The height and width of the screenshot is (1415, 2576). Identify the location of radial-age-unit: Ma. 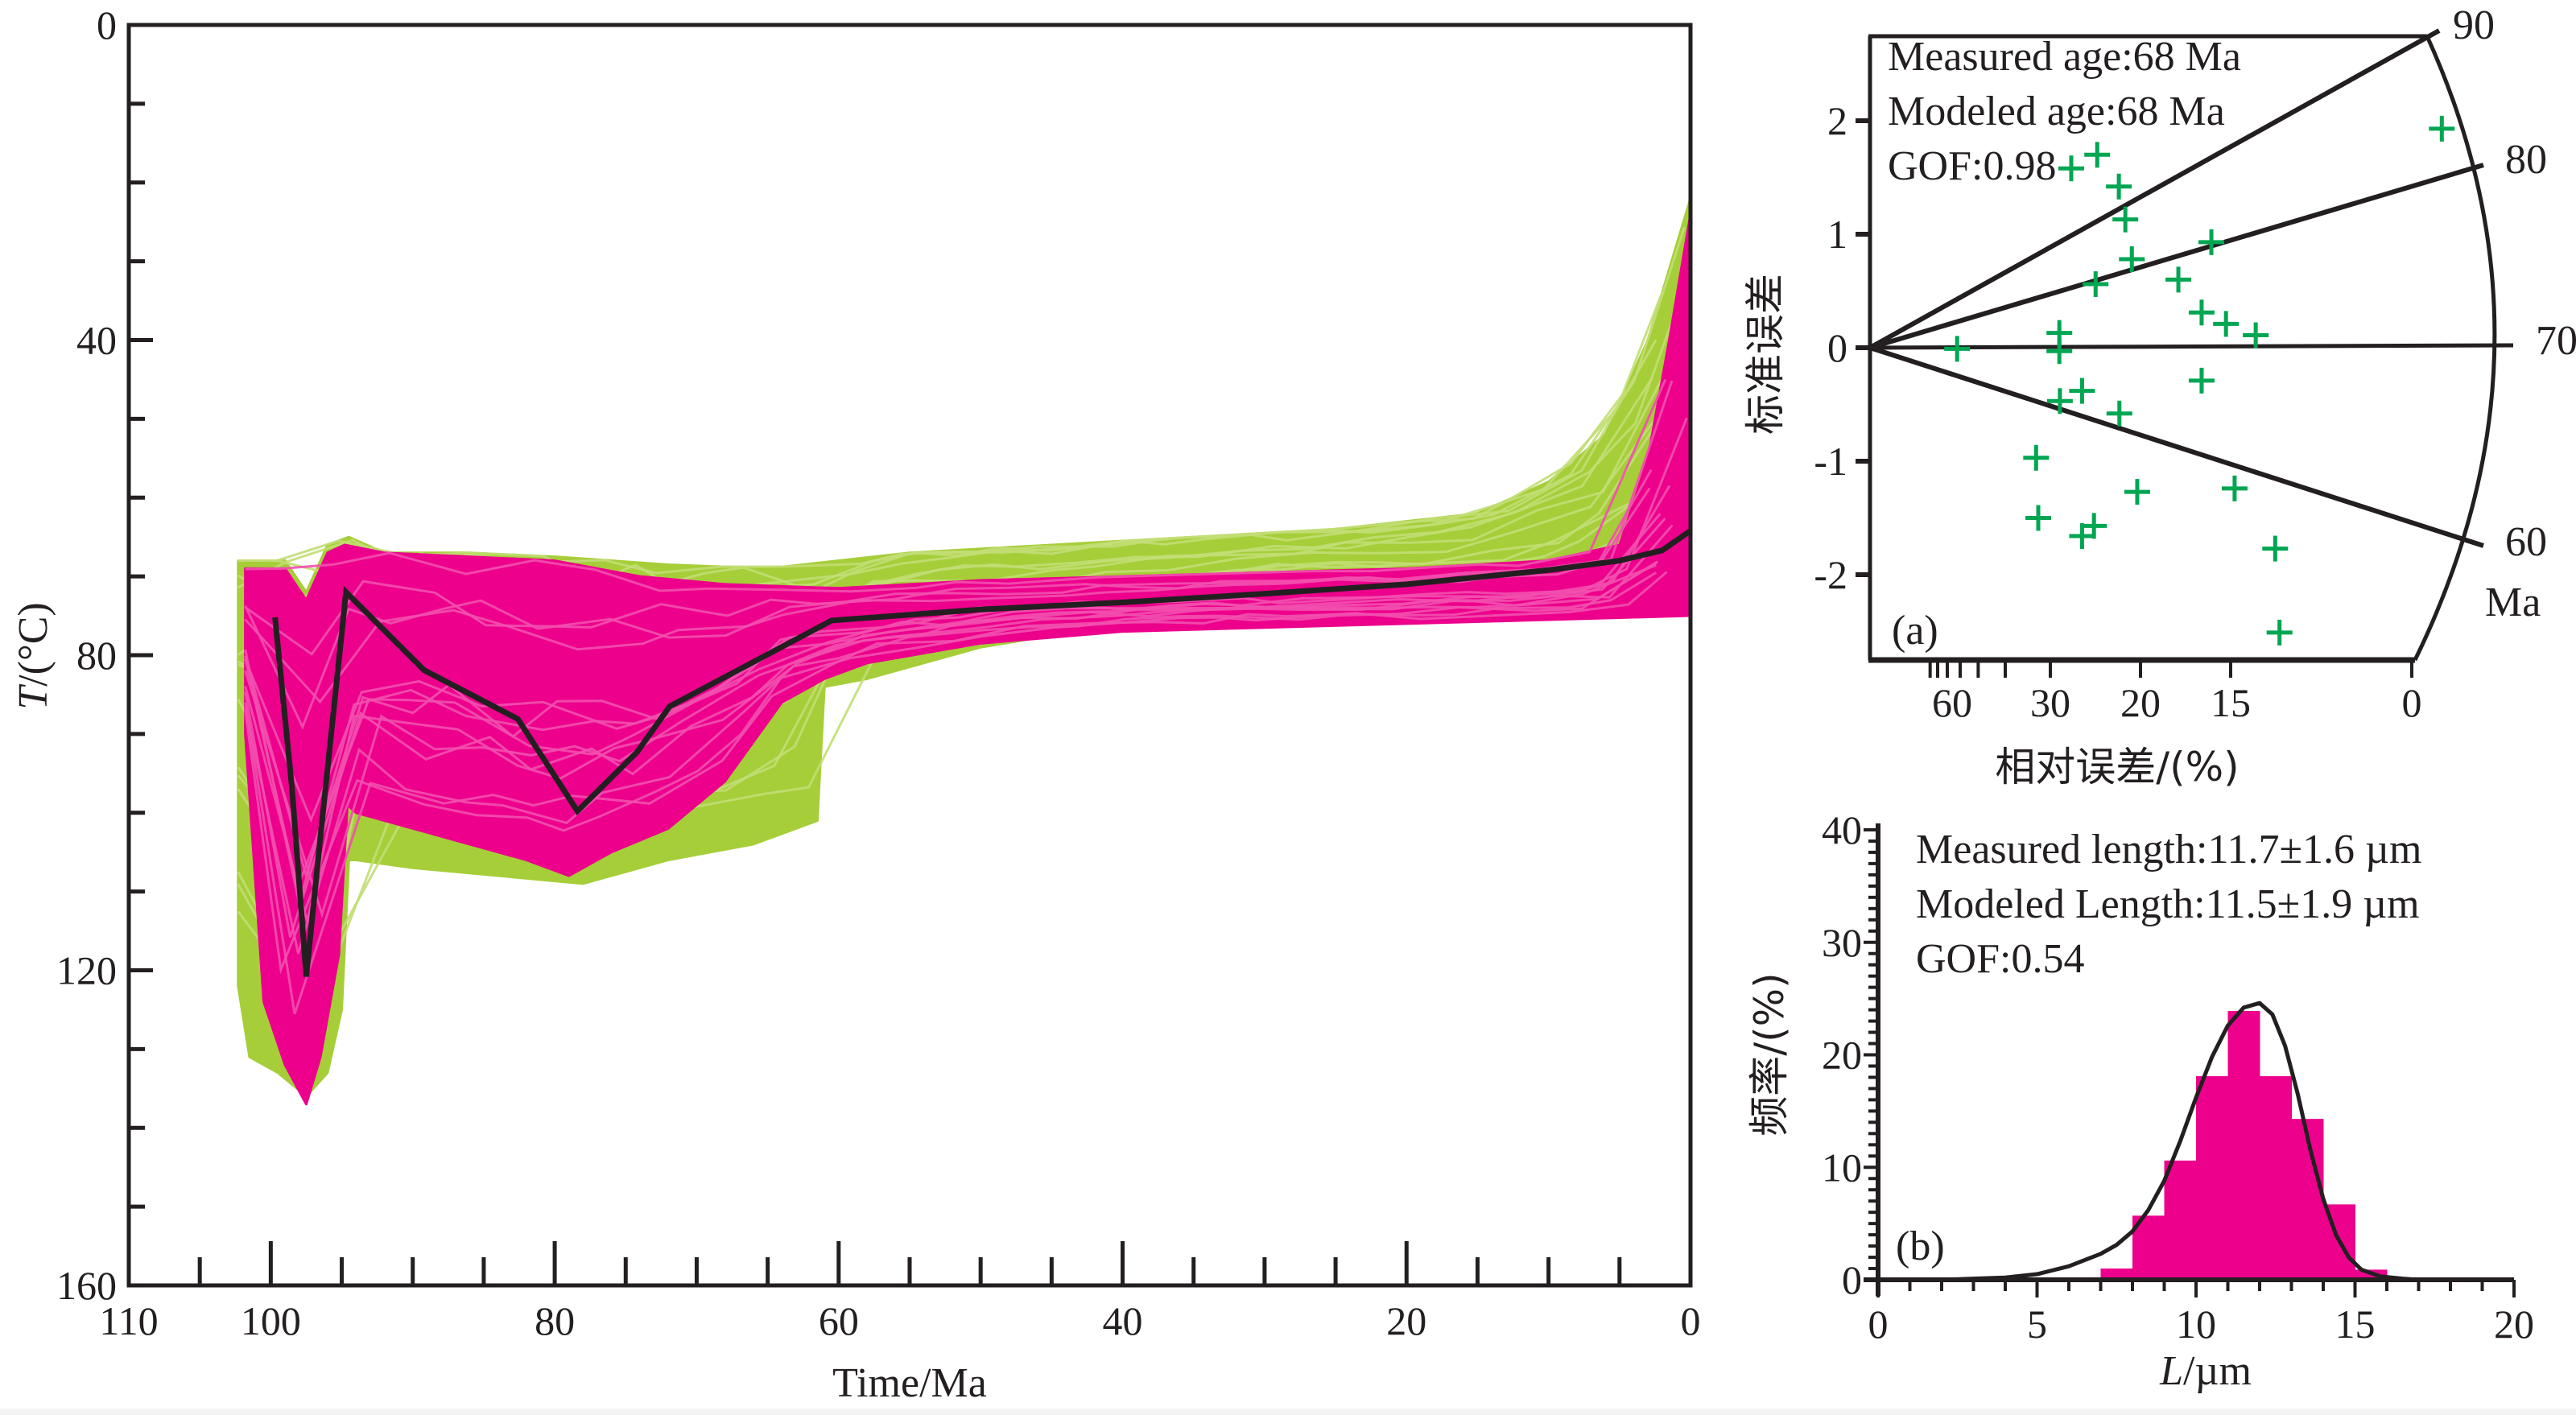
(2513, 602).